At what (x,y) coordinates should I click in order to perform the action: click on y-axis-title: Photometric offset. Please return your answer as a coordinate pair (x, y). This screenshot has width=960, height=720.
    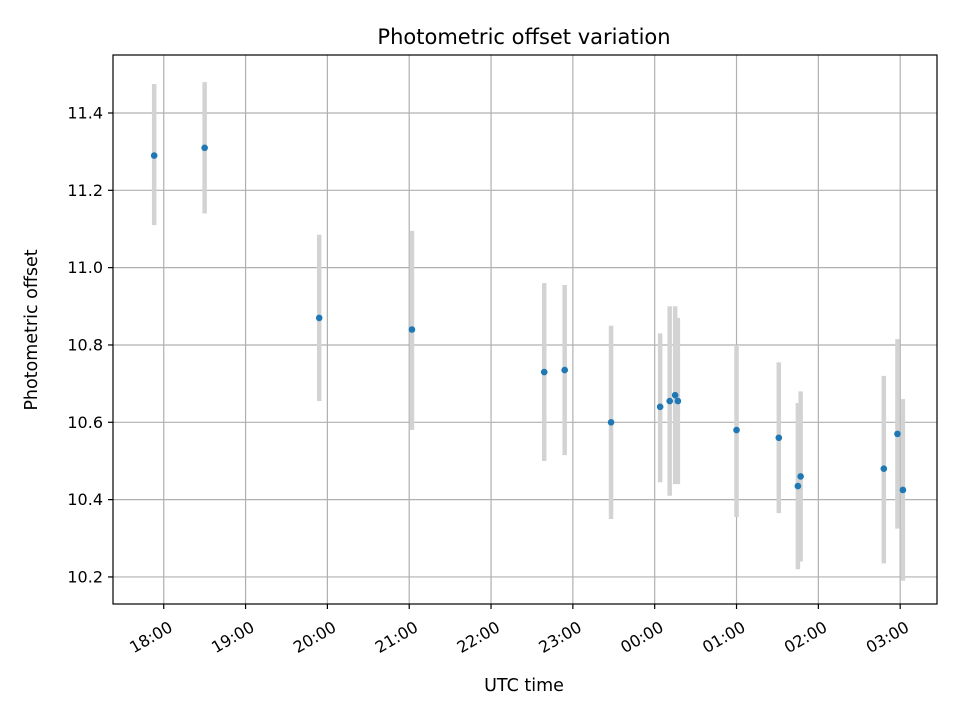
    Looking at the image, I should click on (32, 329).